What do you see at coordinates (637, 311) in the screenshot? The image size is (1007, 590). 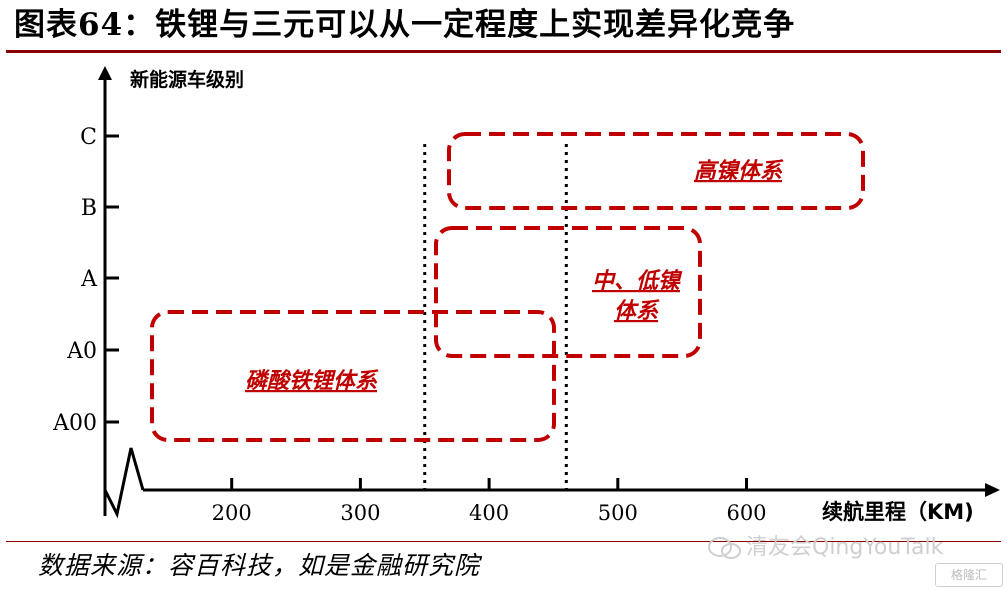 I see `region-label: 体系` at bounding box center [637, 311].